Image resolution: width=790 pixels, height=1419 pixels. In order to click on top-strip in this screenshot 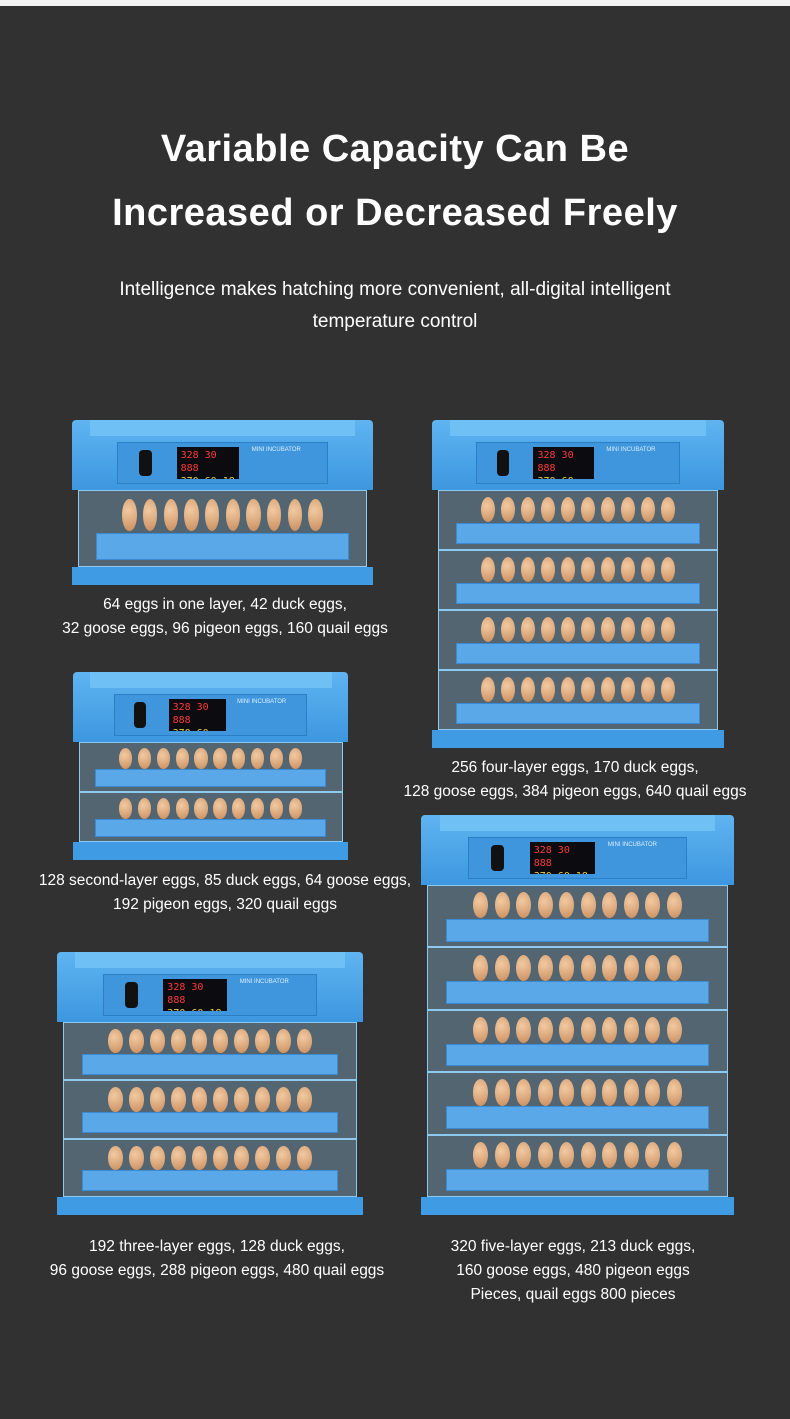, I will do `click(395, 3)`.